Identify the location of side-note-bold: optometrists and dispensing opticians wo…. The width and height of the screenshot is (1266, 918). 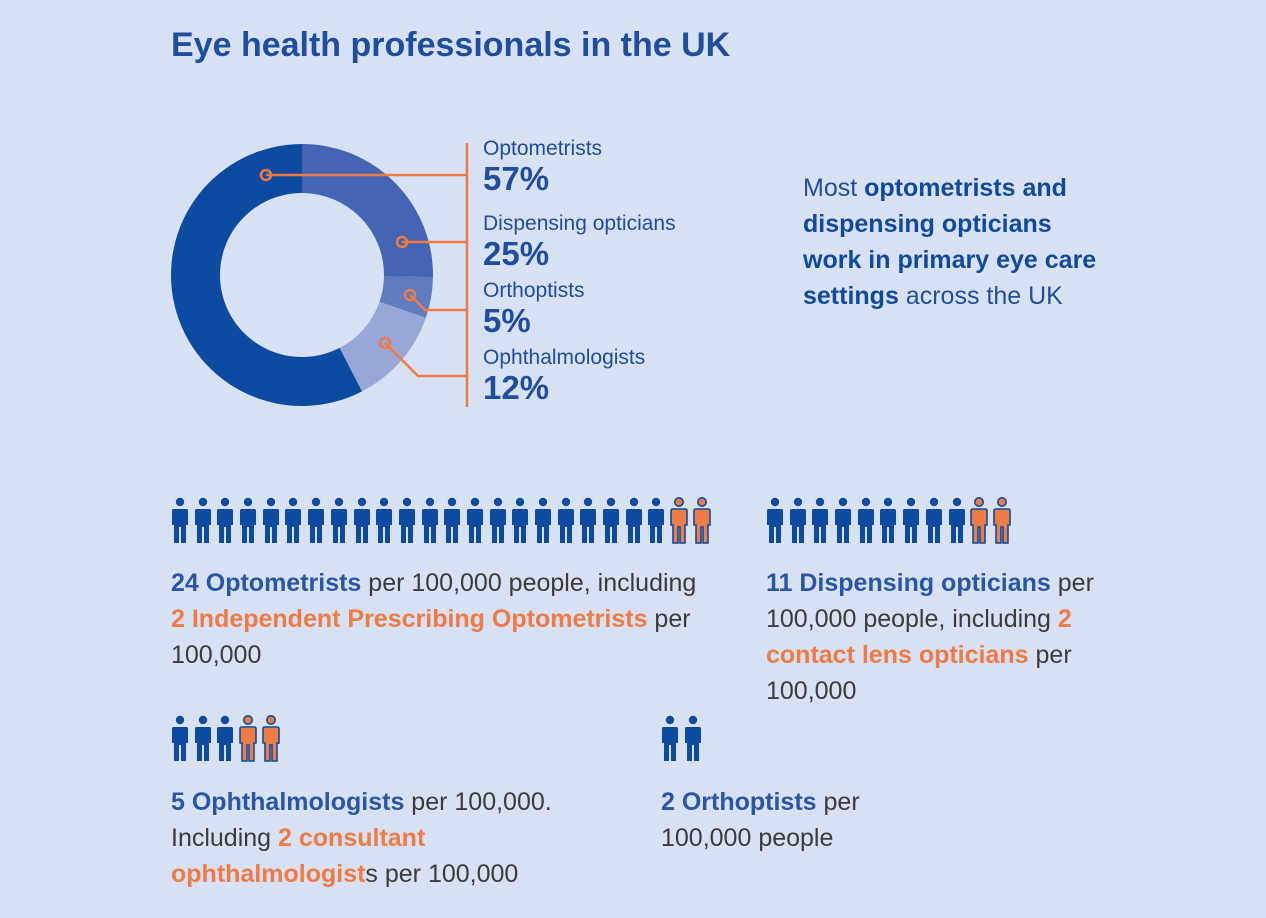
(950, 242).